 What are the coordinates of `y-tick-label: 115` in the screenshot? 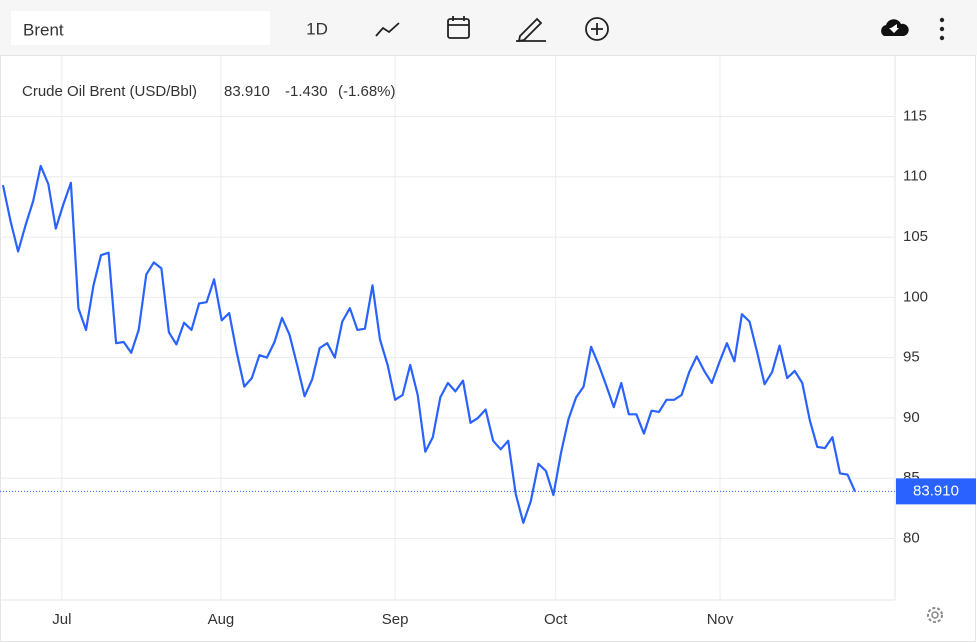 It's located at (915, 115).